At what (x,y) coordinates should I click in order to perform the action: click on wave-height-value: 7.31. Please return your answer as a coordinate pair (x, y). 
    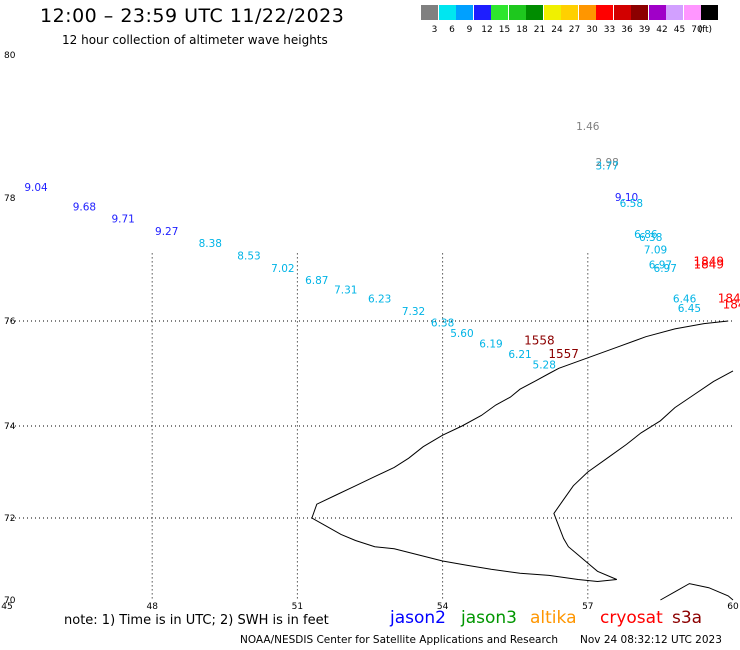
    Looking at the image, I should click on (345, 290).